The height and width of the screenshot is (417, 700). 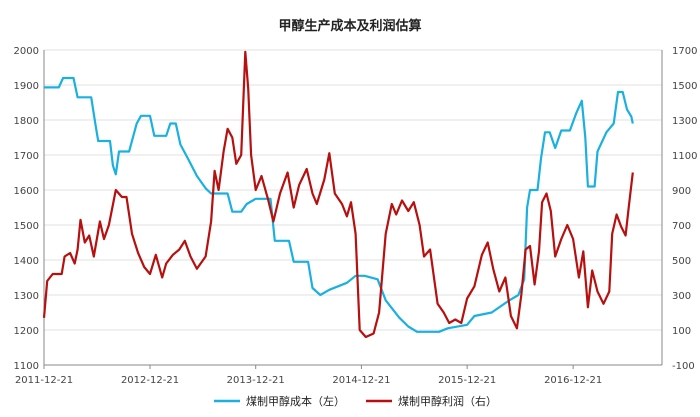 I want to click on y-right-tick-label: 1100, so click(x=684, y=156).